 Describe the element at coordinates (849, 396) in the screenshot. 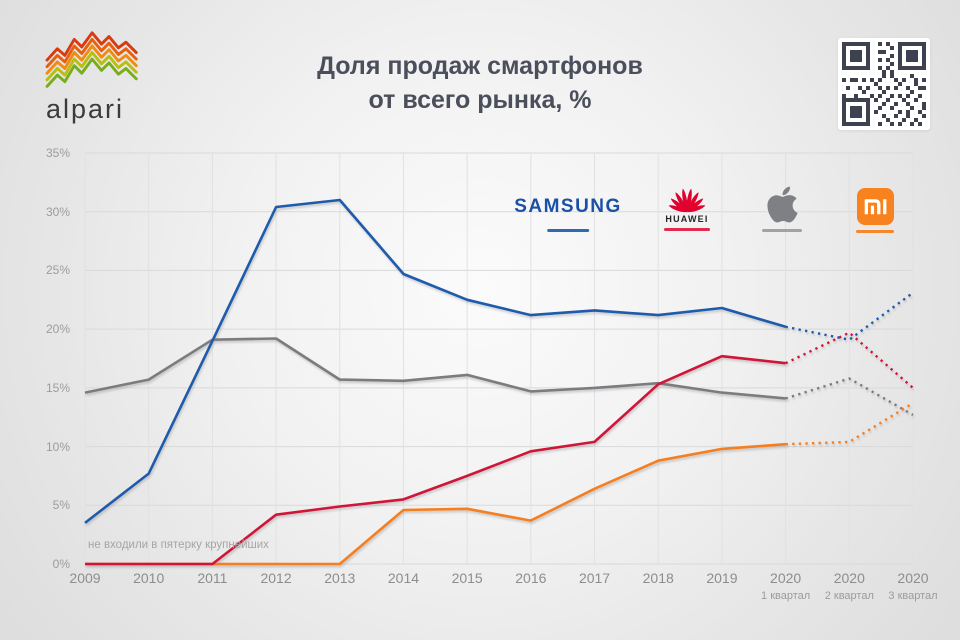

I see `series-line-dotted-apple` at that location.